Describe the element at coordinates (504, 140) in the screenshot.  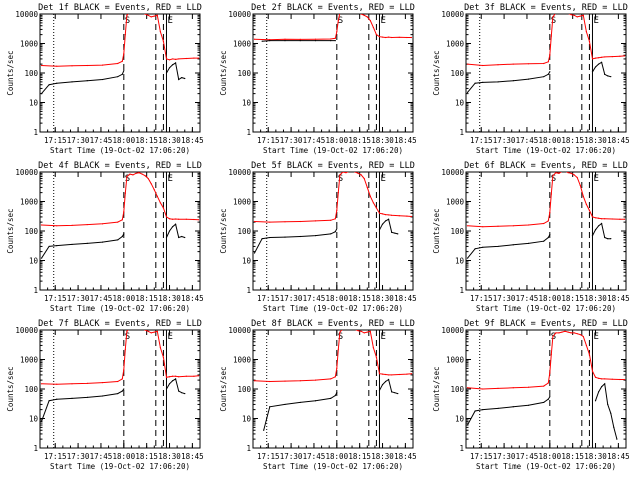
I see `x-tick-label: 17:30` at that location.